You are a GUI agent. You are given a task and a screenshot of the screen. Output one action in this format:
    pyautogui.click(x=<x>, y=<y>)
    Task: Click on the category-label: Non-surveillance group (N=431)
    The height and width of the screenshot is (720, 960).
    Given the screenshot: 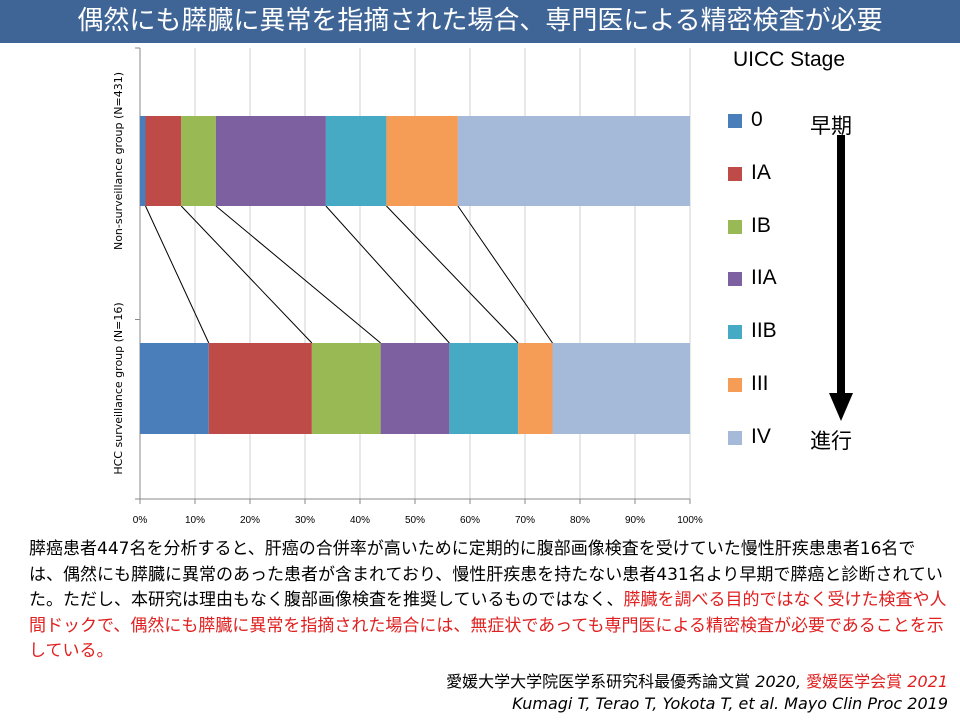 What is the action you would take?
    pyautogui.click(x=118, y=161)
    